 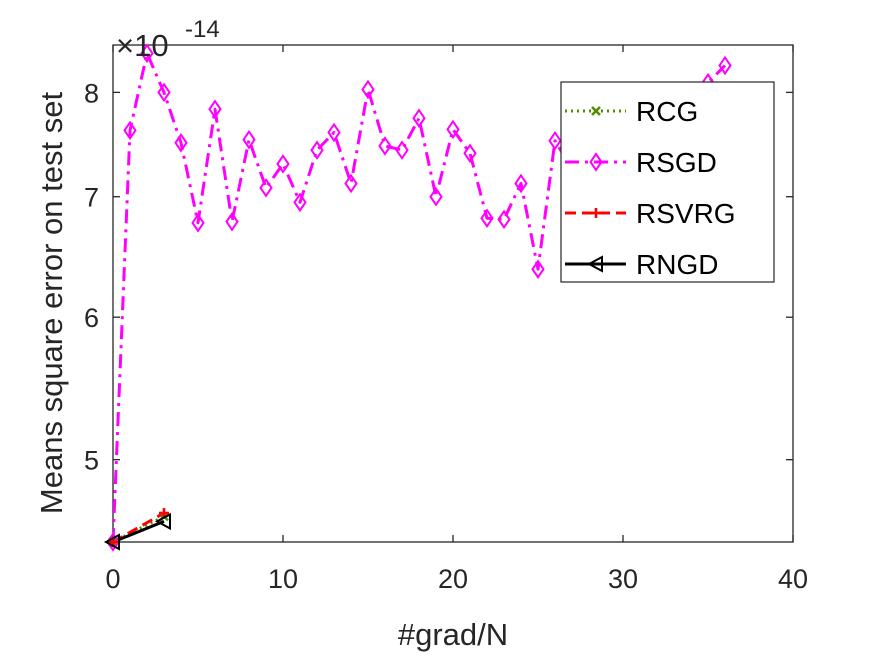 I want to click on y-tick-label: 8, so click(x=91, y=93).